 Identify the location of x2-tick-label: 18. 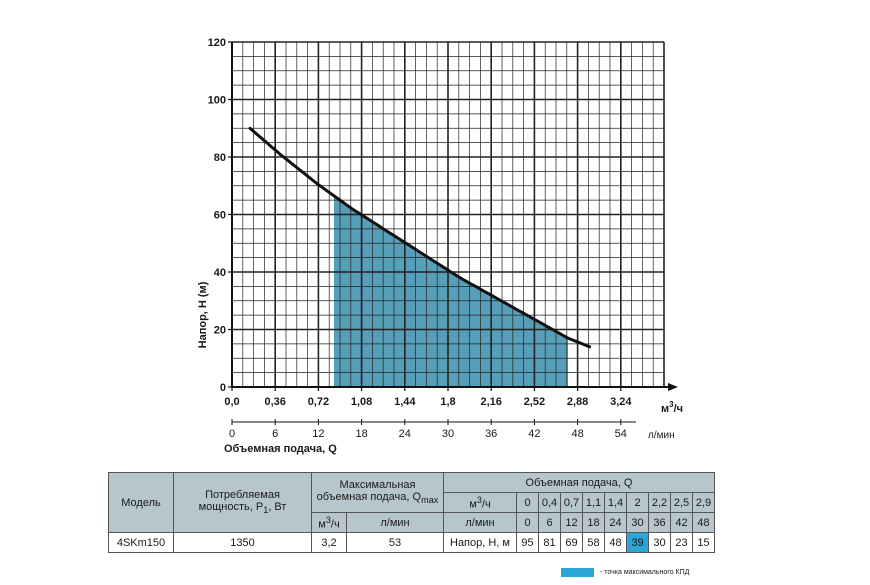
(361, 434).